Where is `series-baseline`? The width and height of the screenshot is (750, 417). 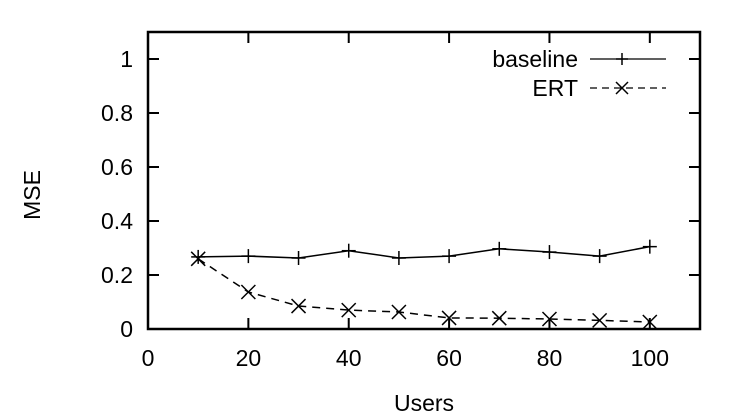
series-baseline is located at coordinates (424, 252).